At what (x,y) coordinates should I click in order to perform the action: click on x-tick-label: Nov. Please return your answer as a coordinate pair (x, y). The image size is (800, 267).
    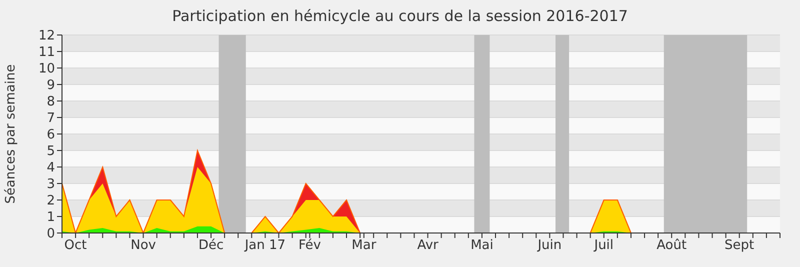
    Looking at the image, I should click on (143, 246).